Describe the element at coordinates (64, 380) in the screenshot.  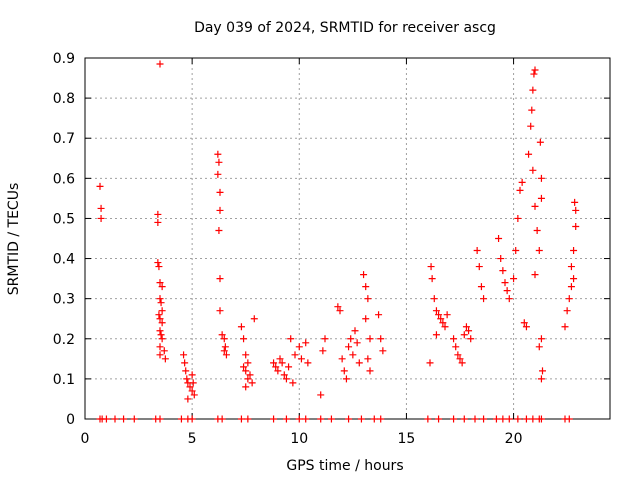
I see `y-tick-label: 0.1` at that location.